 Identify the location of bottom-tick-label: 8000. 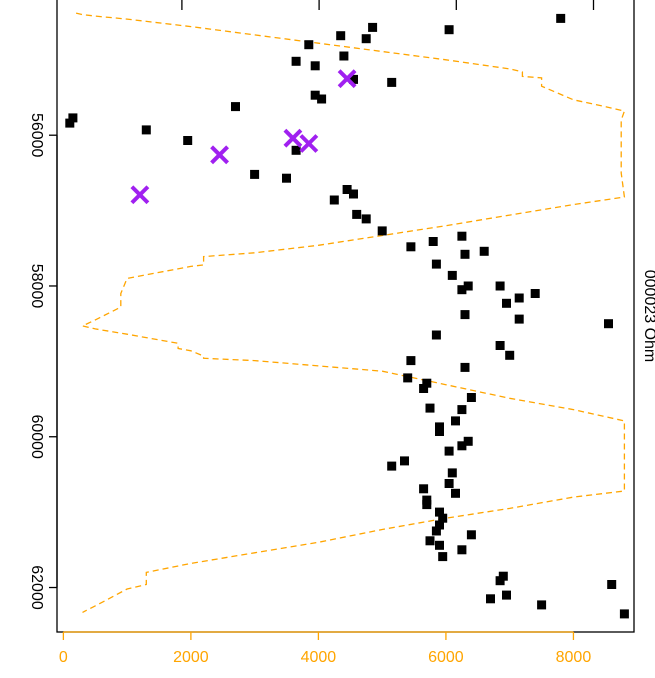
(574, 657).